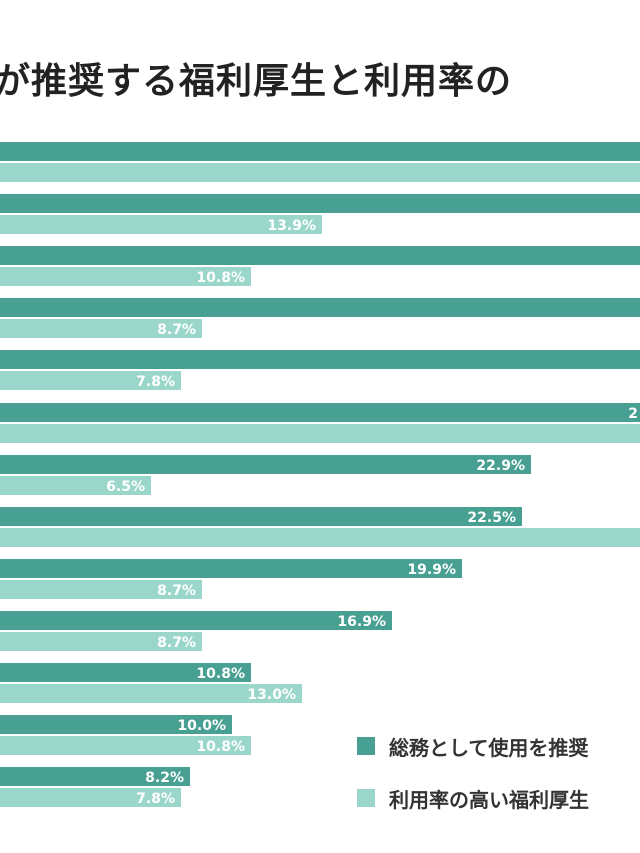  Describe the element at coordinates (164, 778) in the screenshot. I see `data-label-recommended-12: 8.2%` at that location.